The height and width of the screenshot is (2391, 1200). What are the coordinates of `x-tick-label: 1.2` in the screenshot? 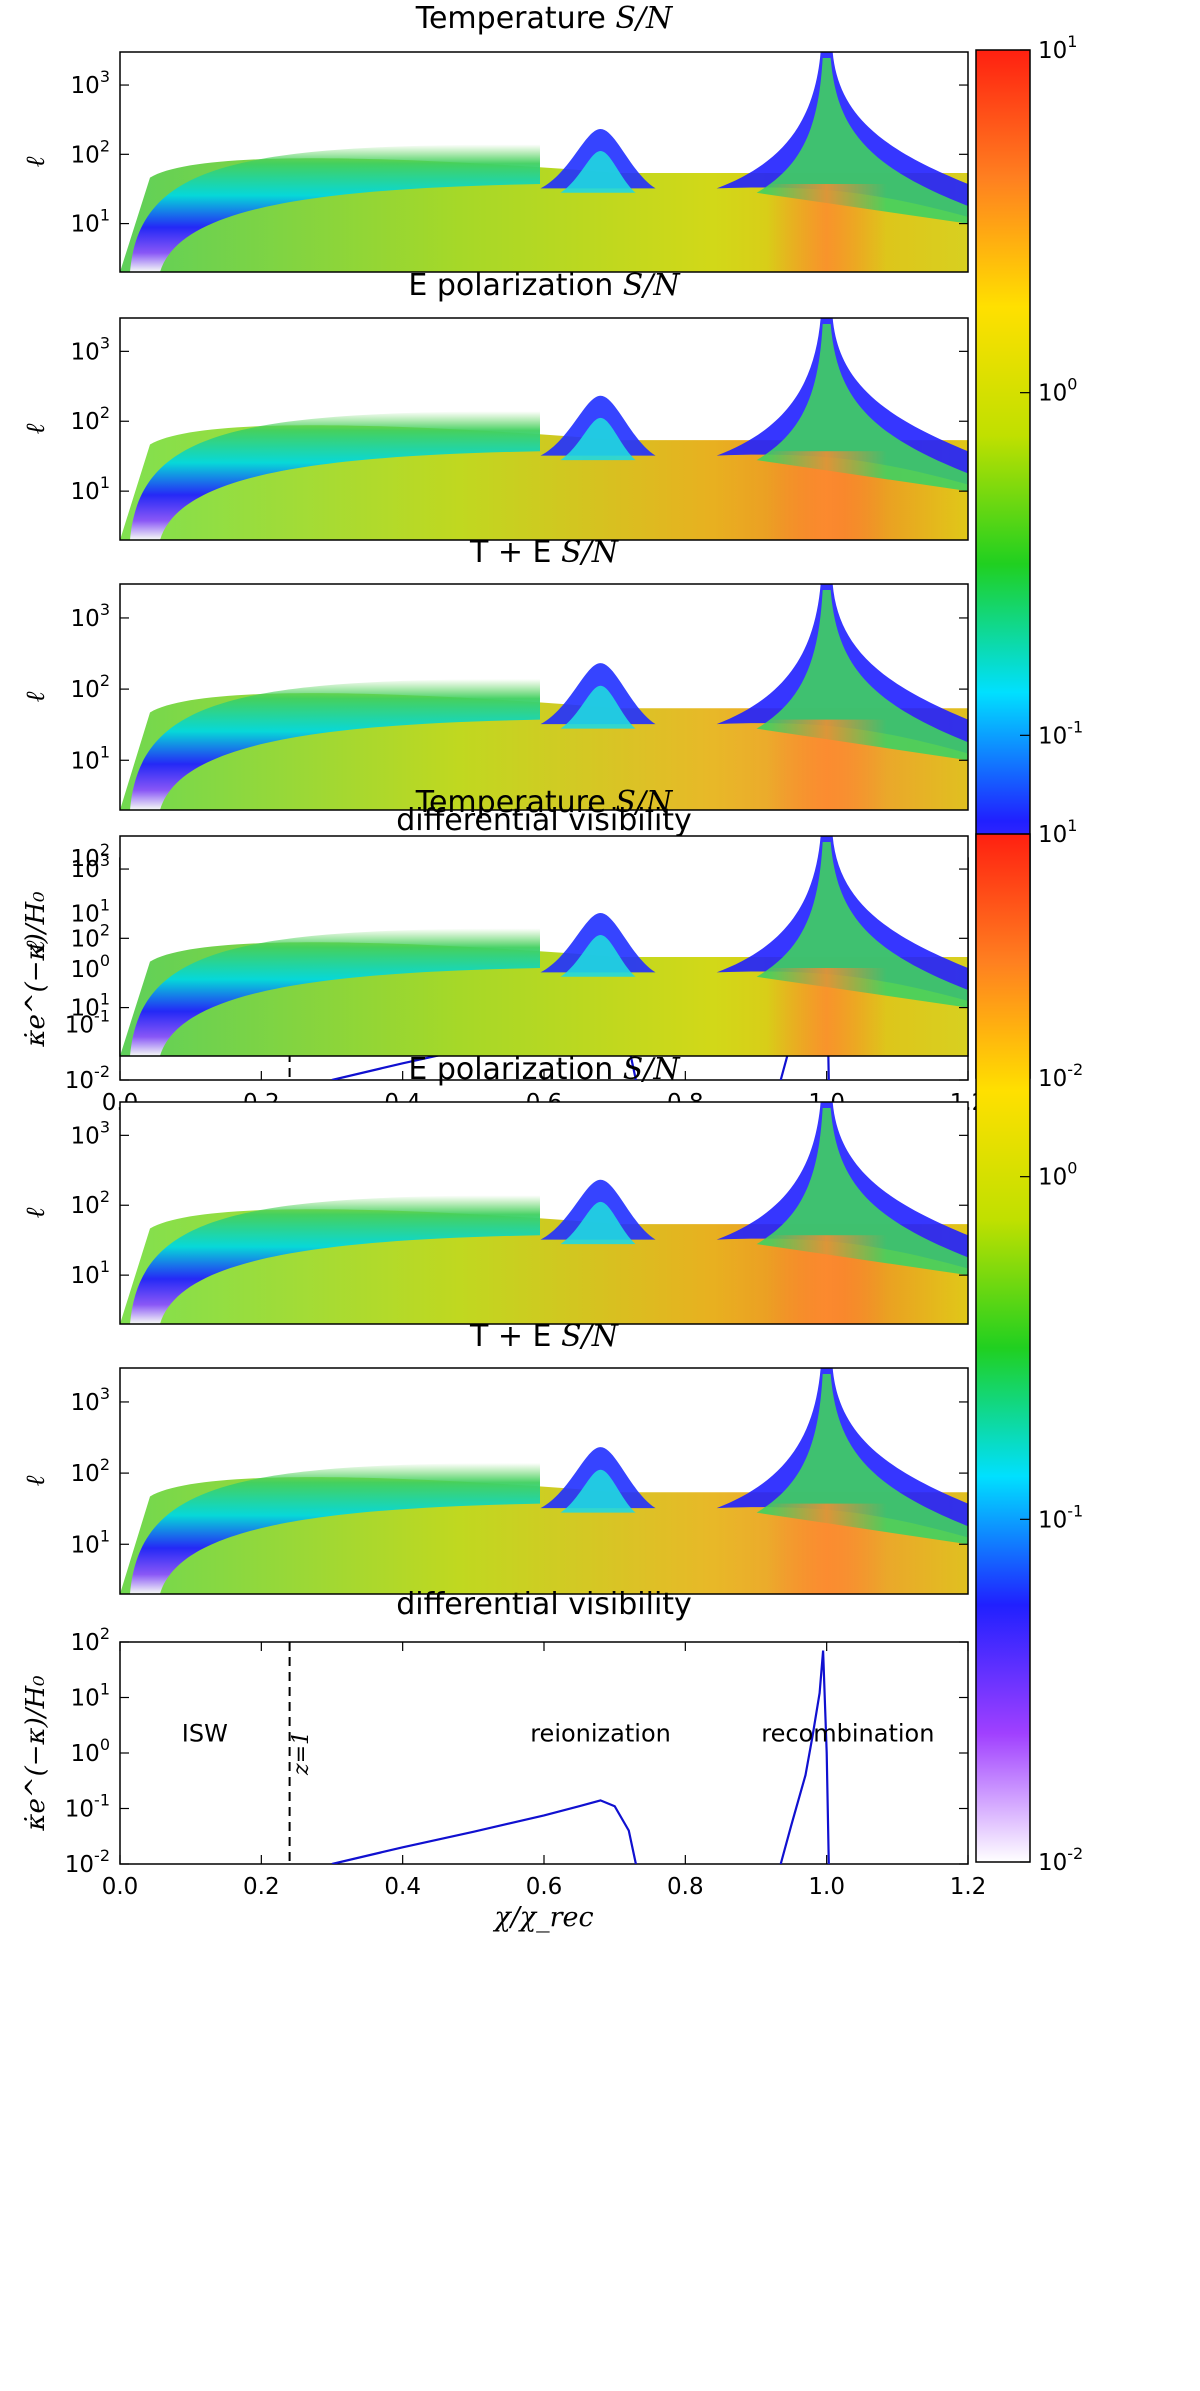 It's located at (968, 1887).